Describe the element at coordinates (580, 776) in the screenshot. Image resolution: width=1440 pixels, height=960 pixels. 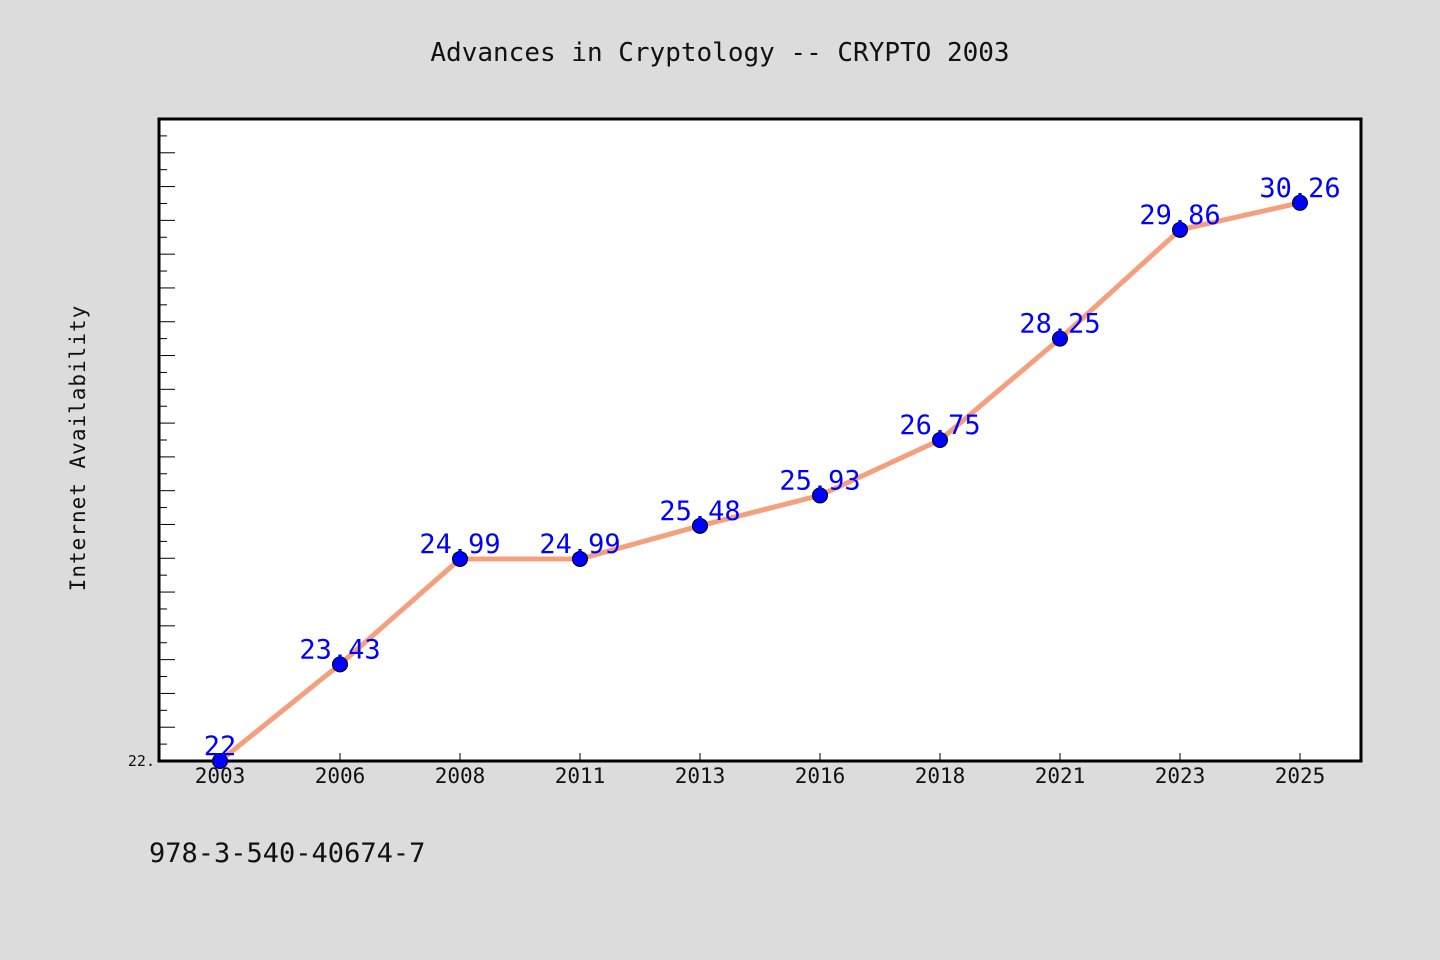
I see `x-tick-label: 2011` at that location.